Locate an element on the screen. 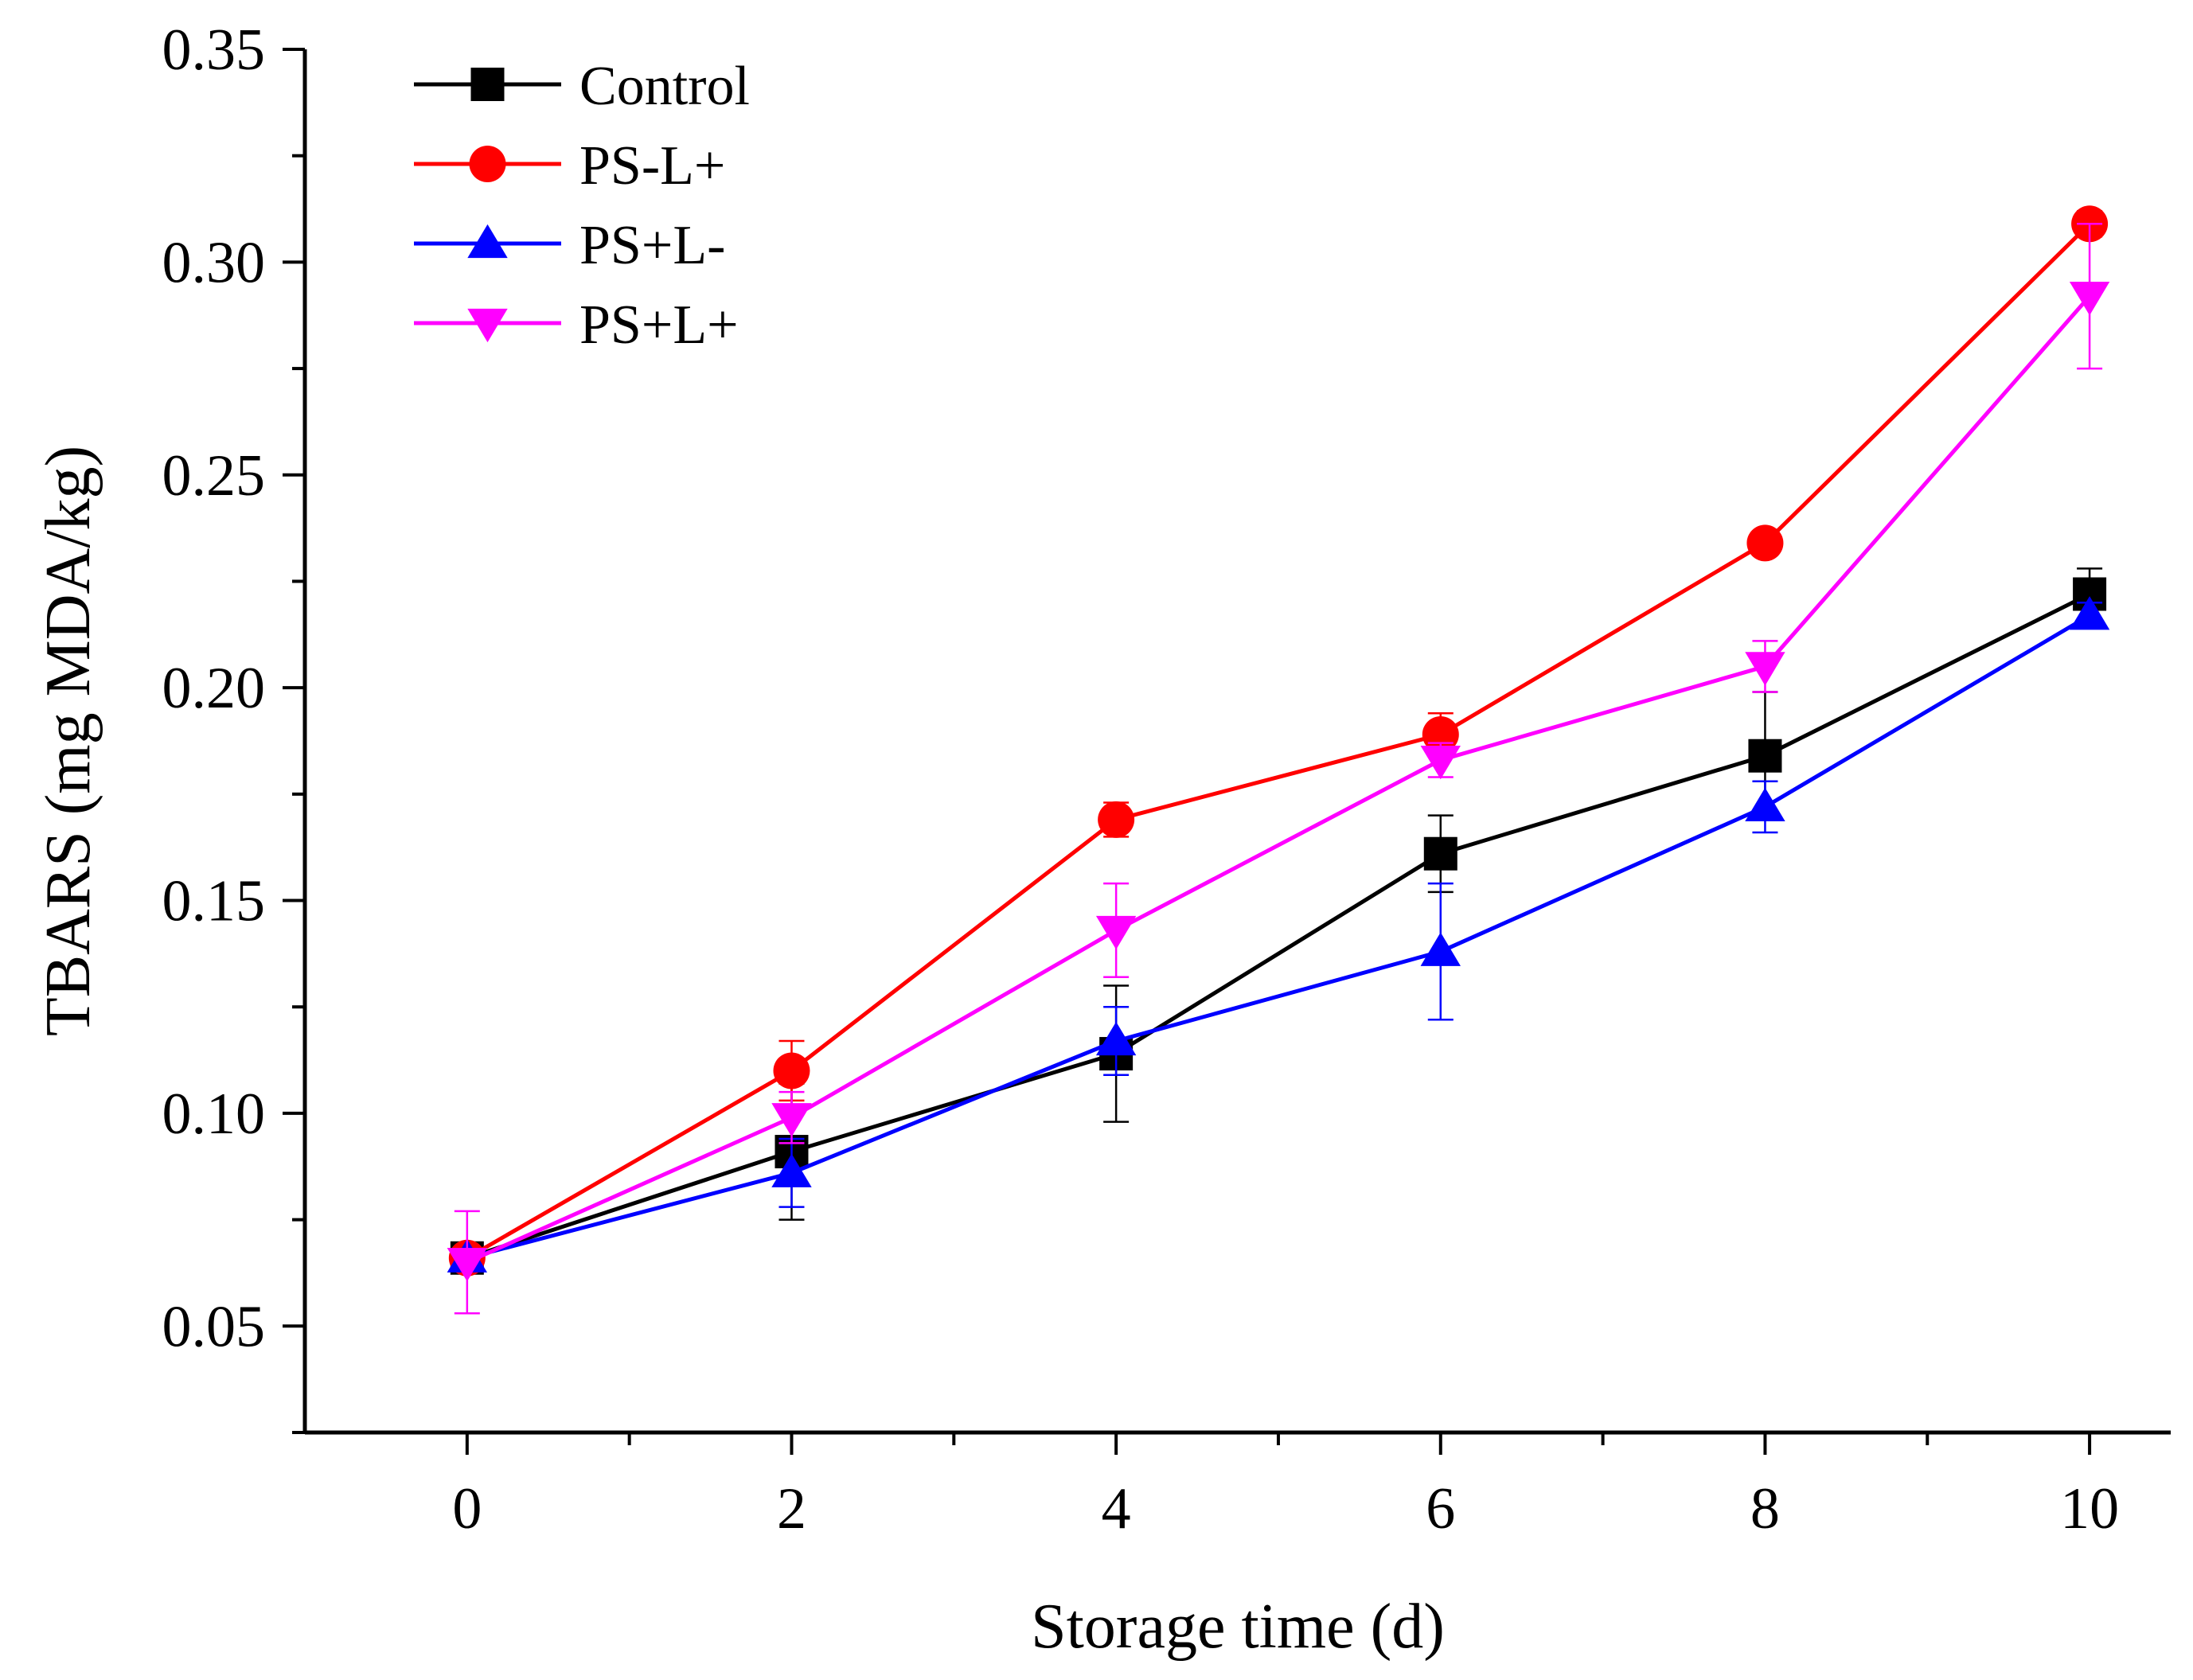  y-tick-label: 0.10 is located at coordinates (214, 1114).